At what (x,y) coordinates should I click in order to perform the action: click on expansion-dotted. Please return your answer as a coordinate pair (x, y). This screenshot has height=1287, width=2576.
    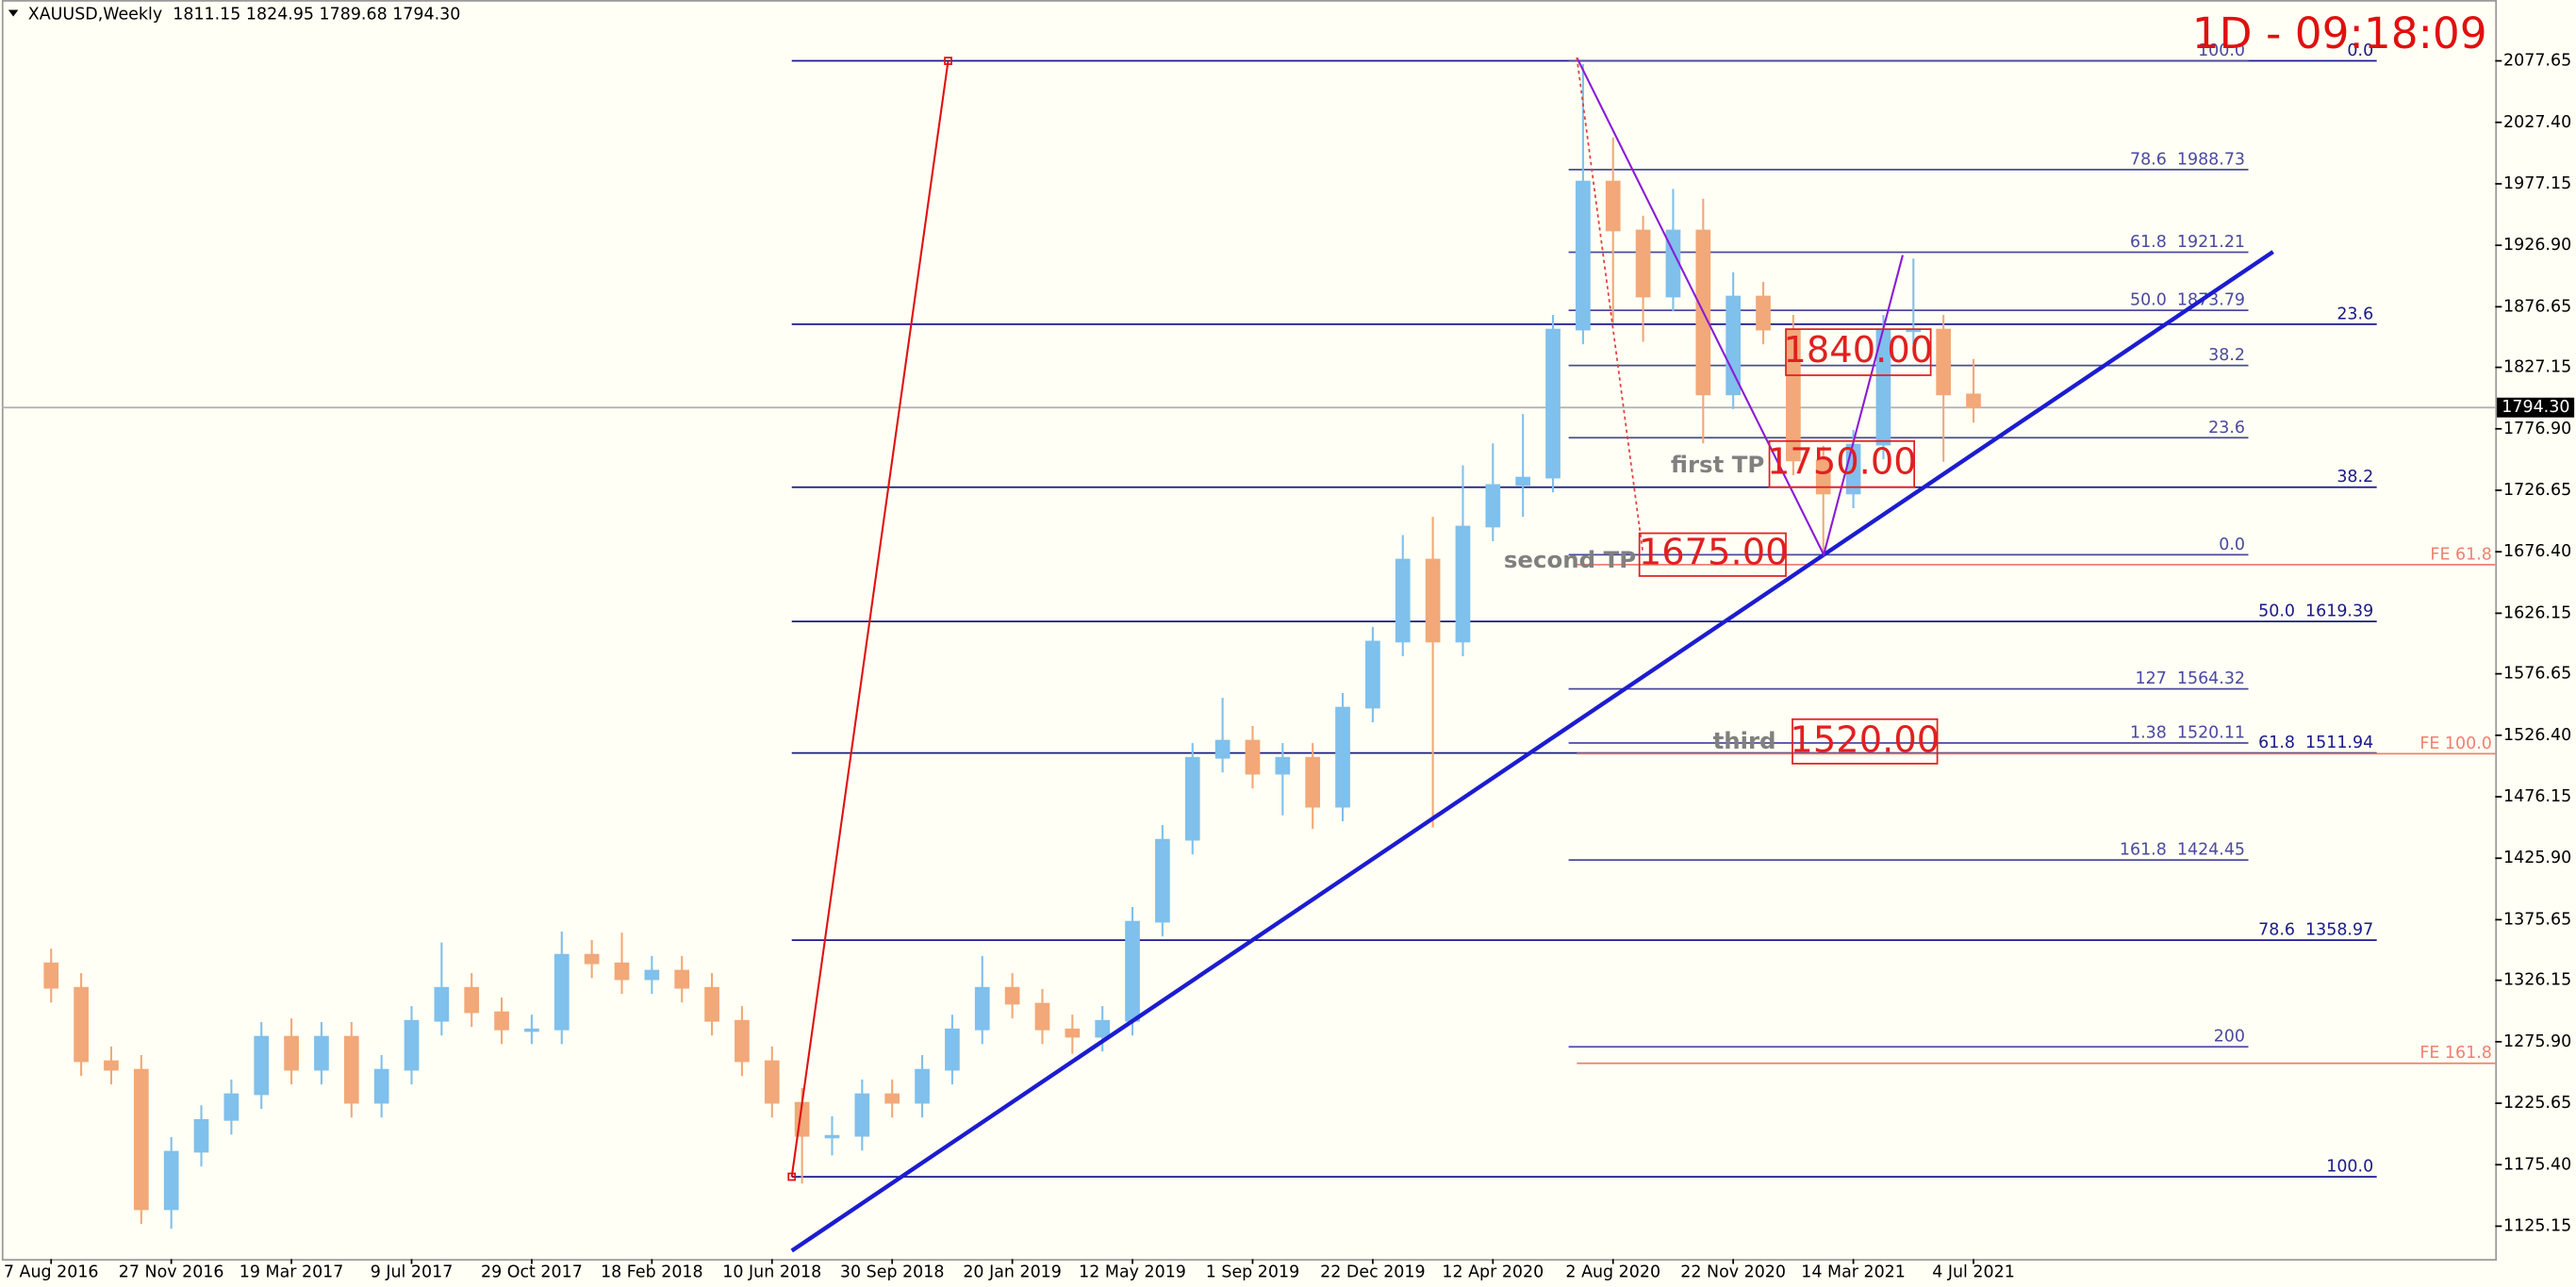
    Looking at the image, I should click on (1610, 304).